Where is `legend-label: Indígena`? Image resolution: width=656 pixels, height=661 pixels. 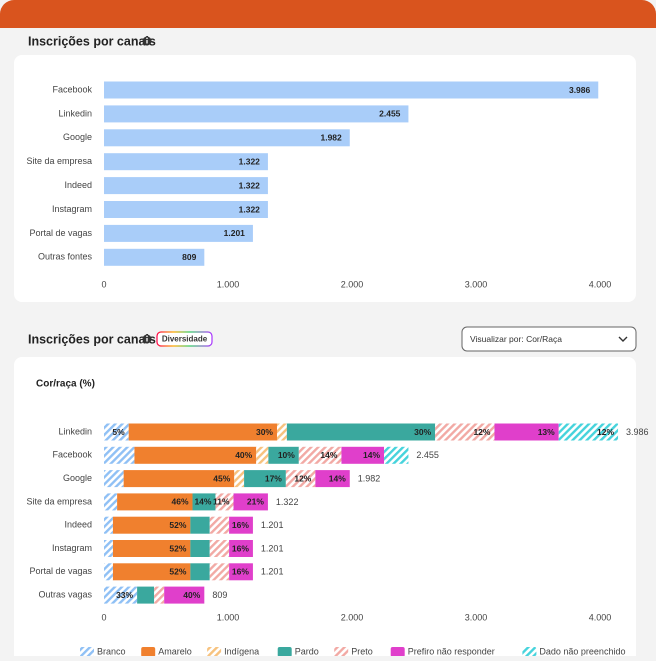
legend-label: Indígena is located at coordinates (241, 651).